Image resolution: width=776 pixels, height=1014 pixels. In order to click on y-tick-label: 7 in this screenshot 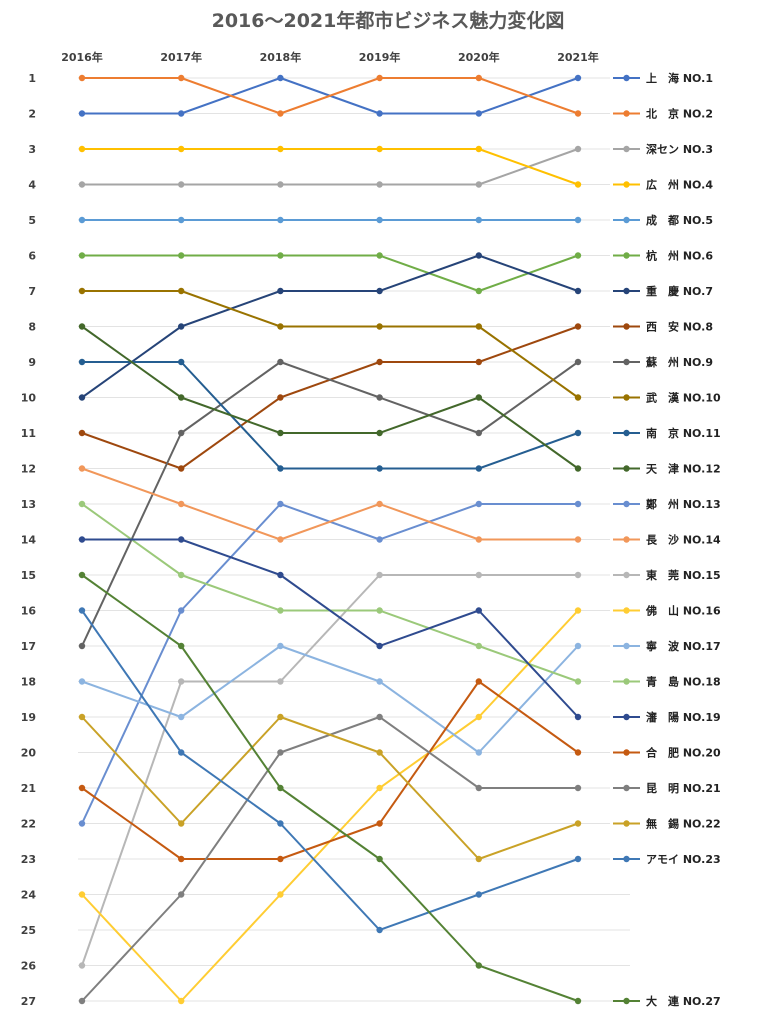, I will do `click(32, 291)`.